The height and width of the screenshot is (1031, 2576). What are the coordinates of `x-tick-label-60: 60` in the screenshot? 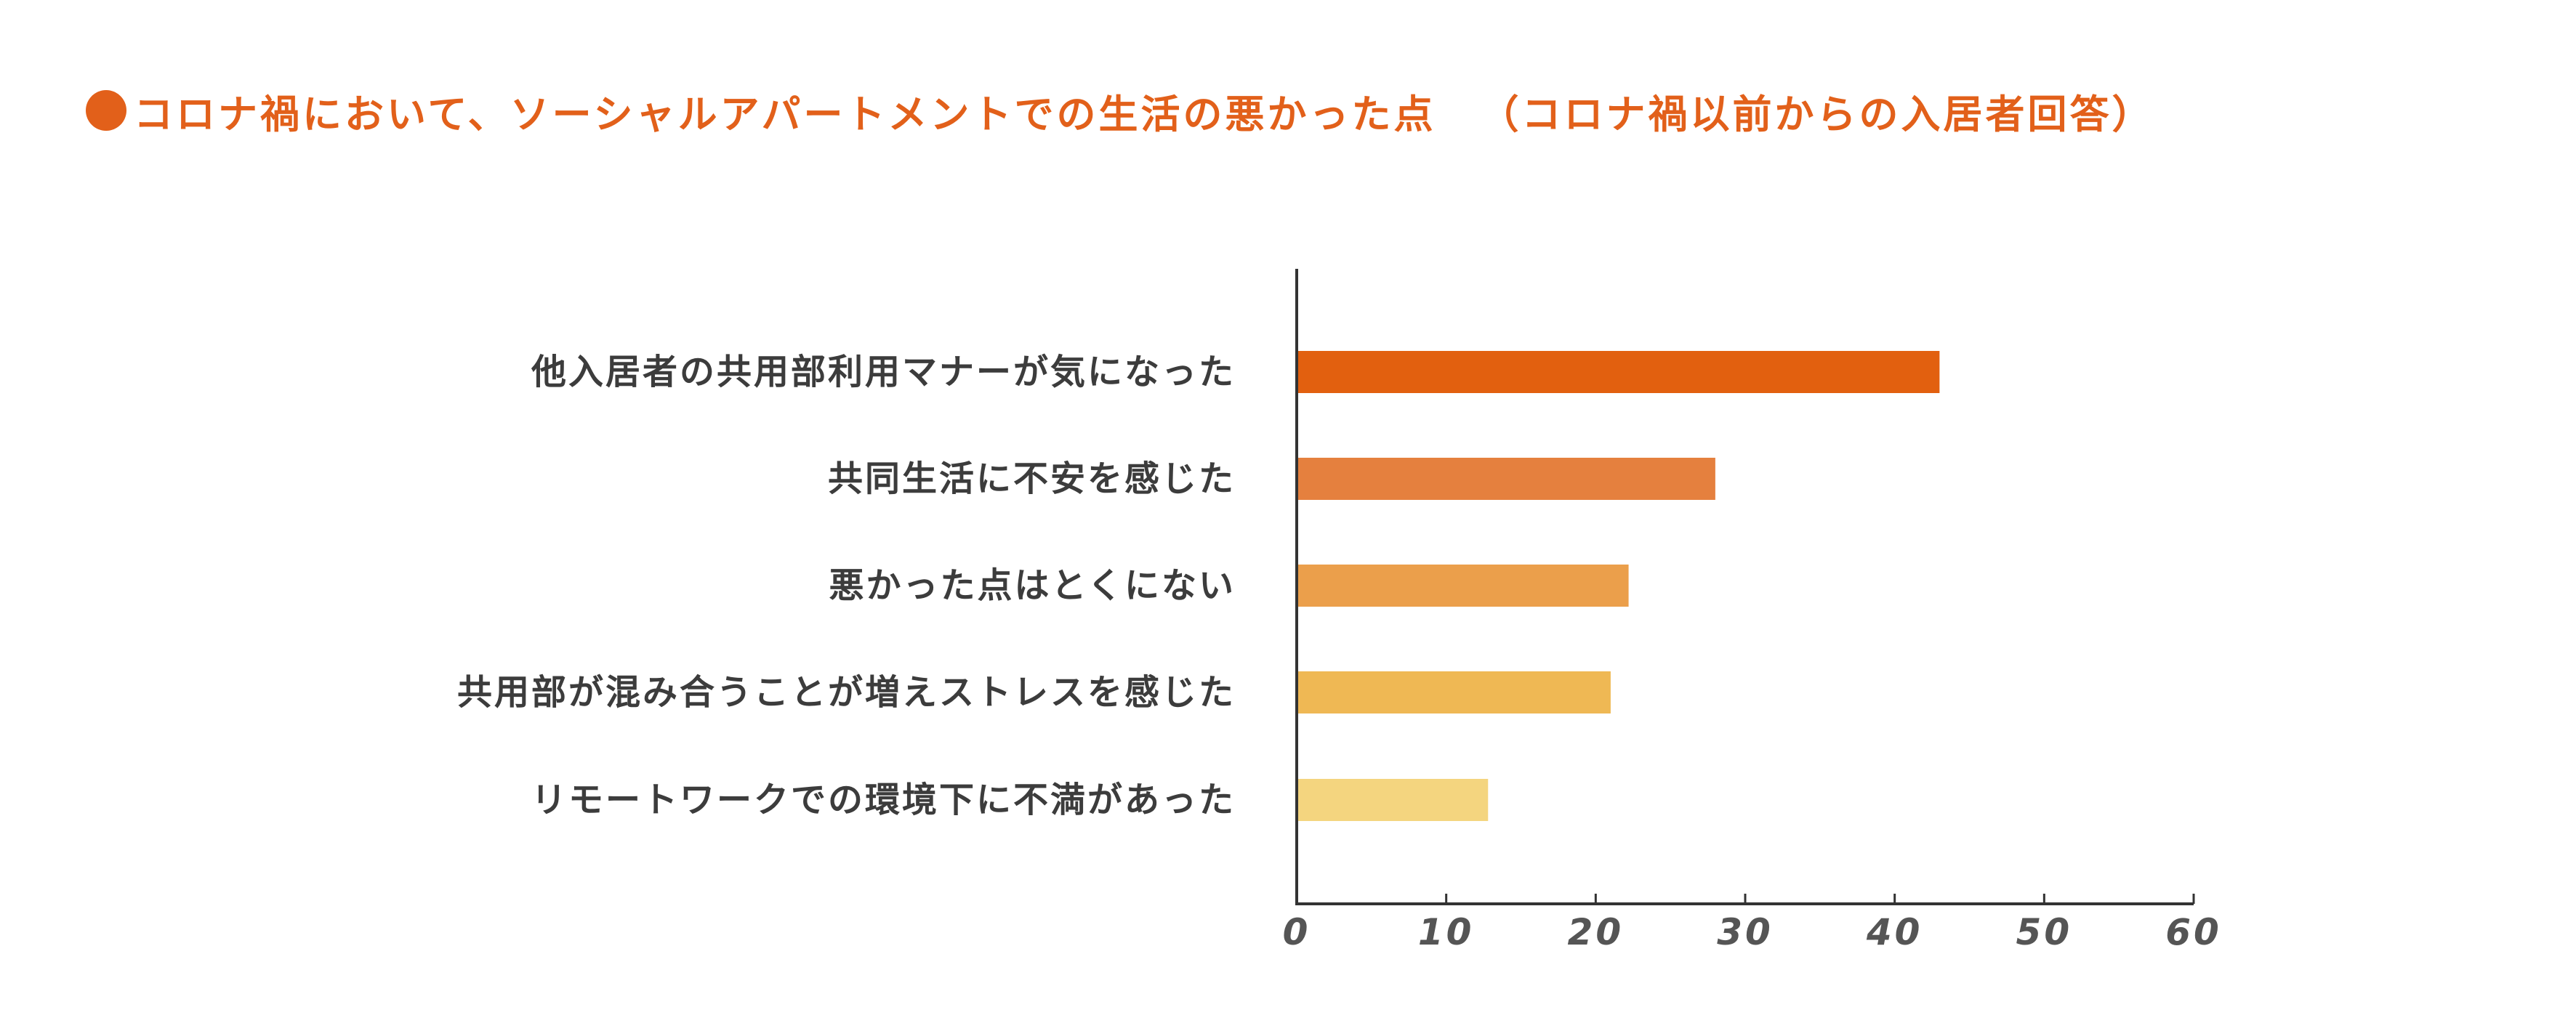 It's located at (2193, 932).